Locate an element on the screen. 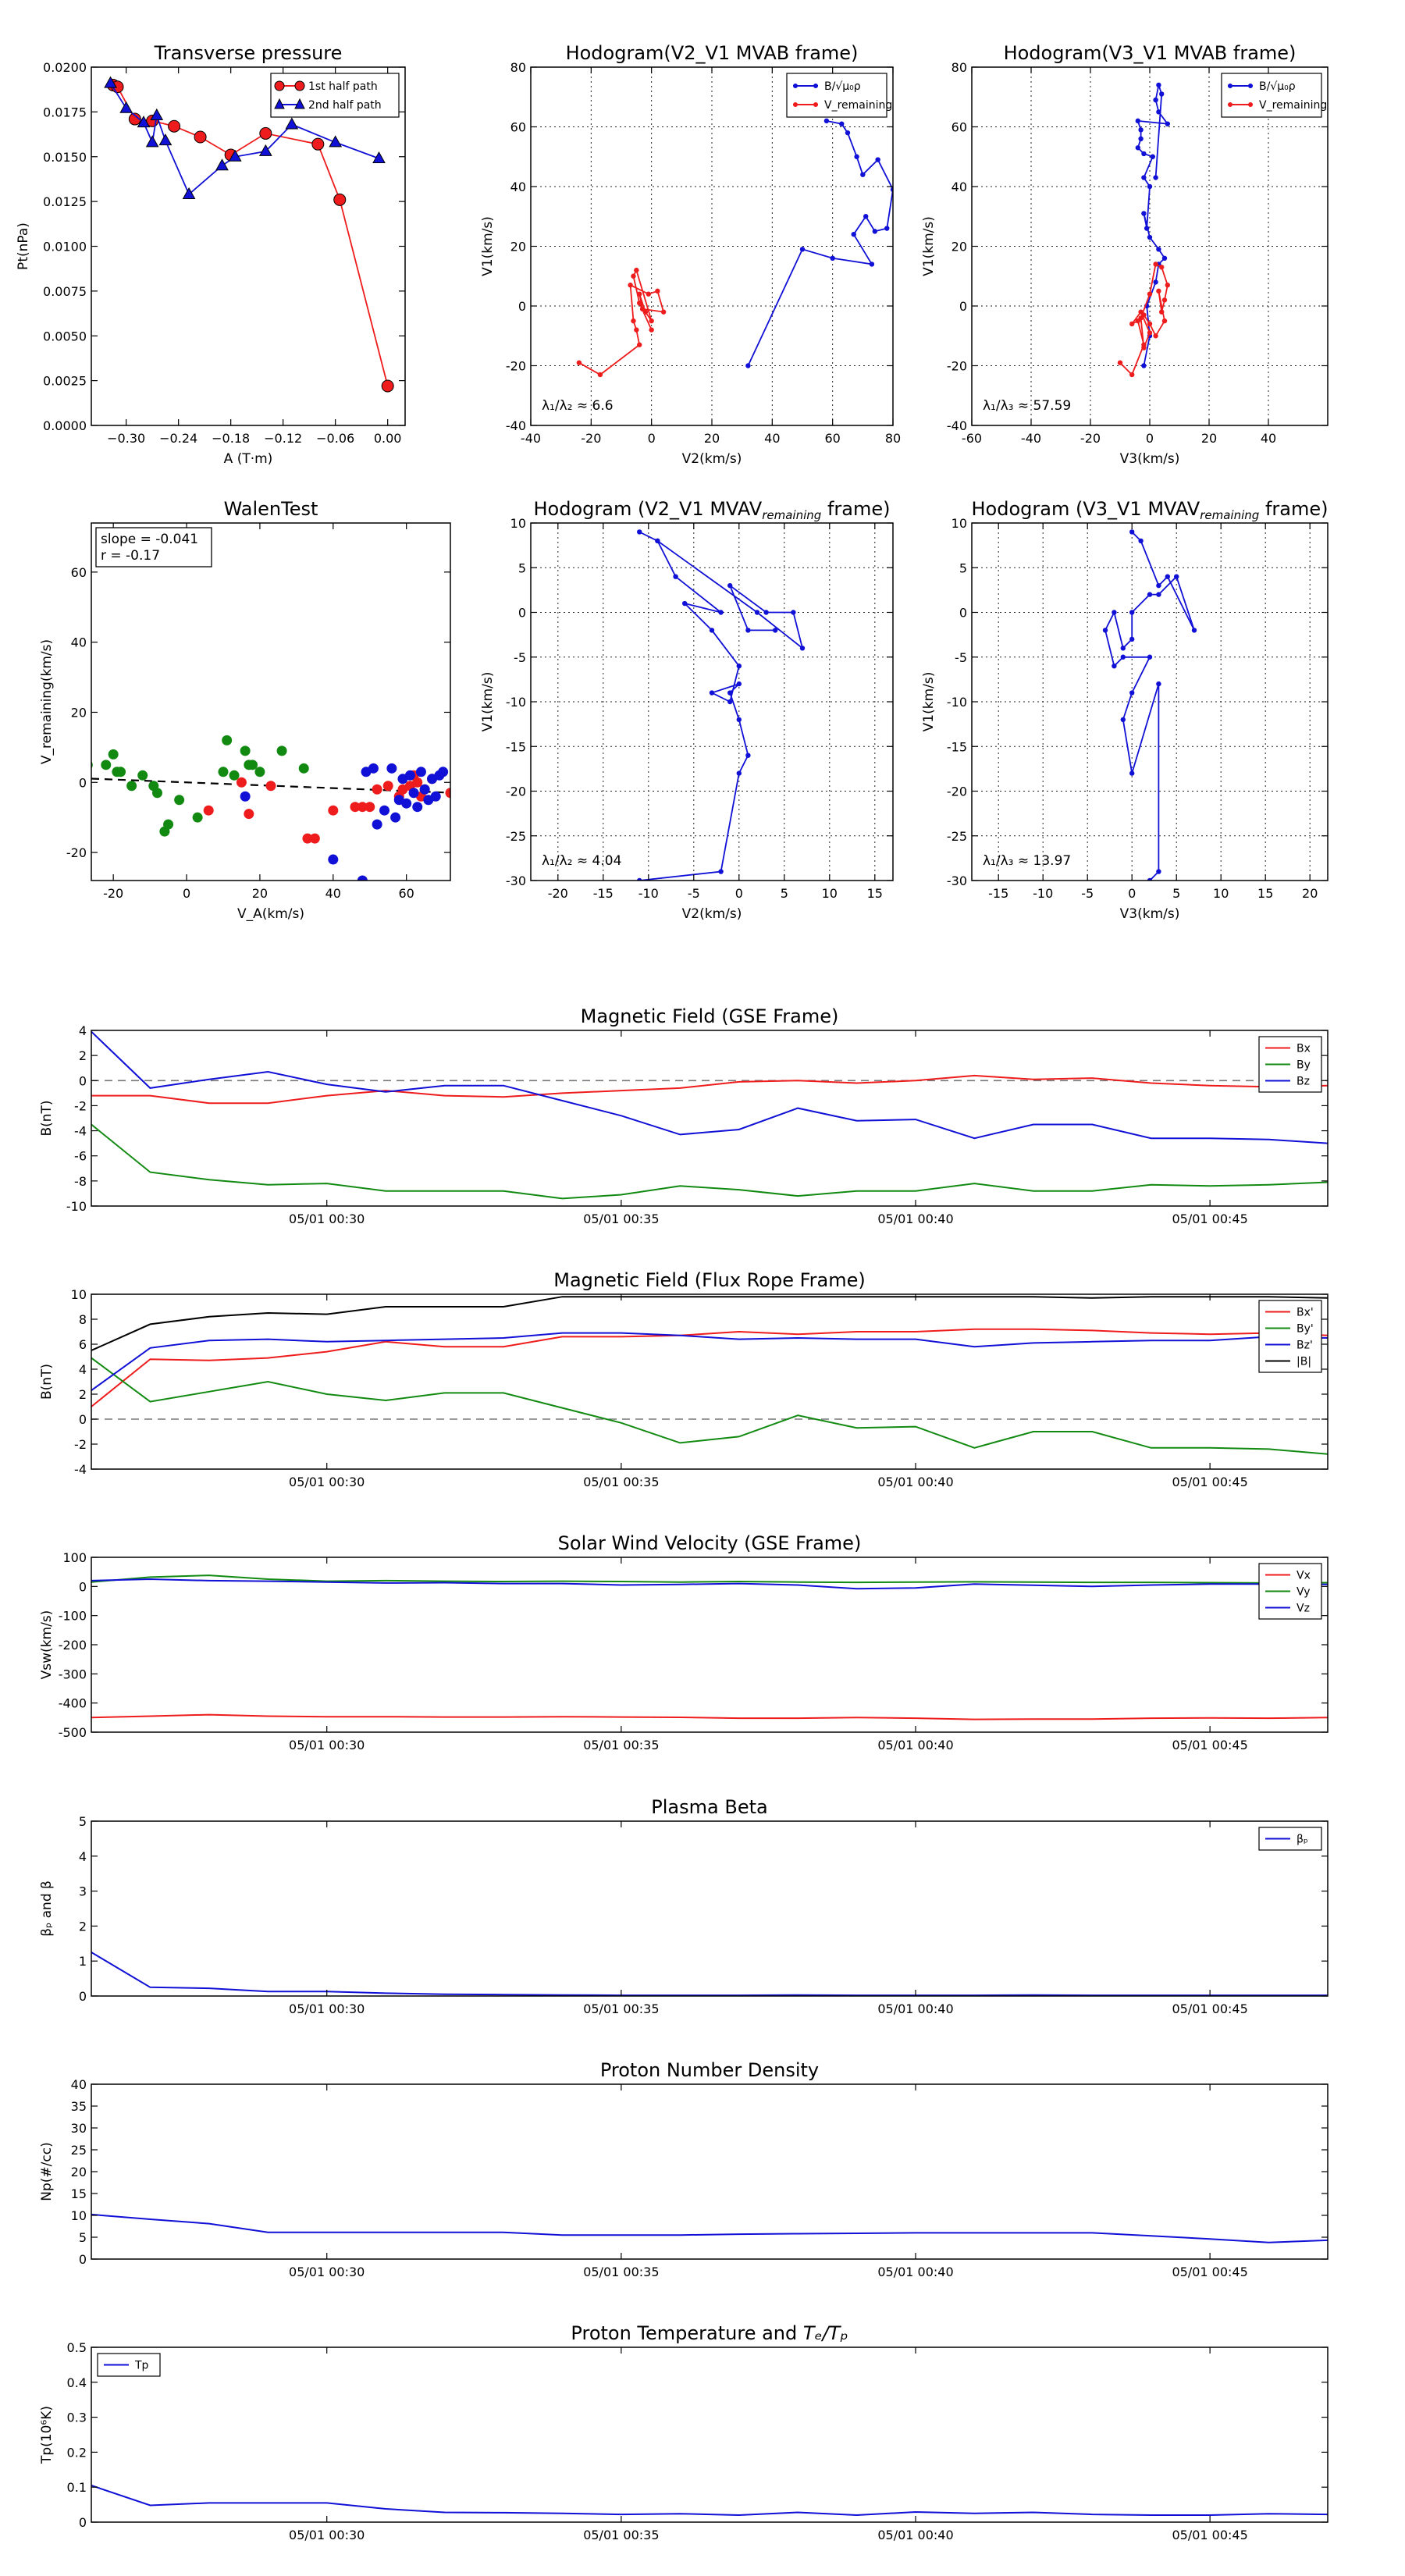 The width and height of the screenshot is (1405, 2576). x-tick-label: 05/01 00:35 is located at coordinates (621, 1482).